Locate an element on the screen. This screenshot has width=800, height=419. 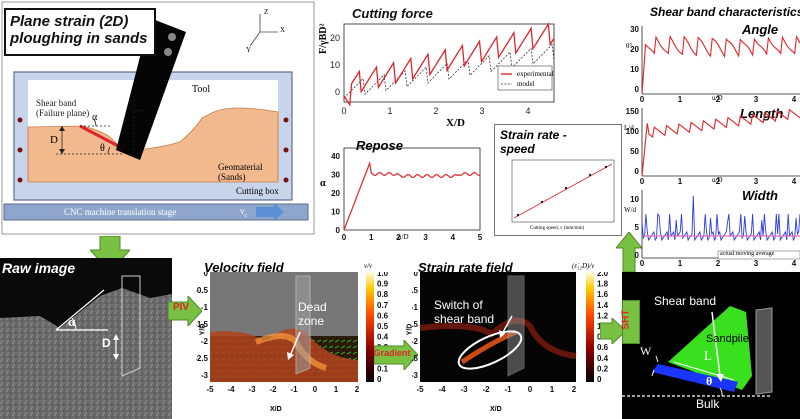
cf-xtick: 4 is located at coordinates (527, 111).